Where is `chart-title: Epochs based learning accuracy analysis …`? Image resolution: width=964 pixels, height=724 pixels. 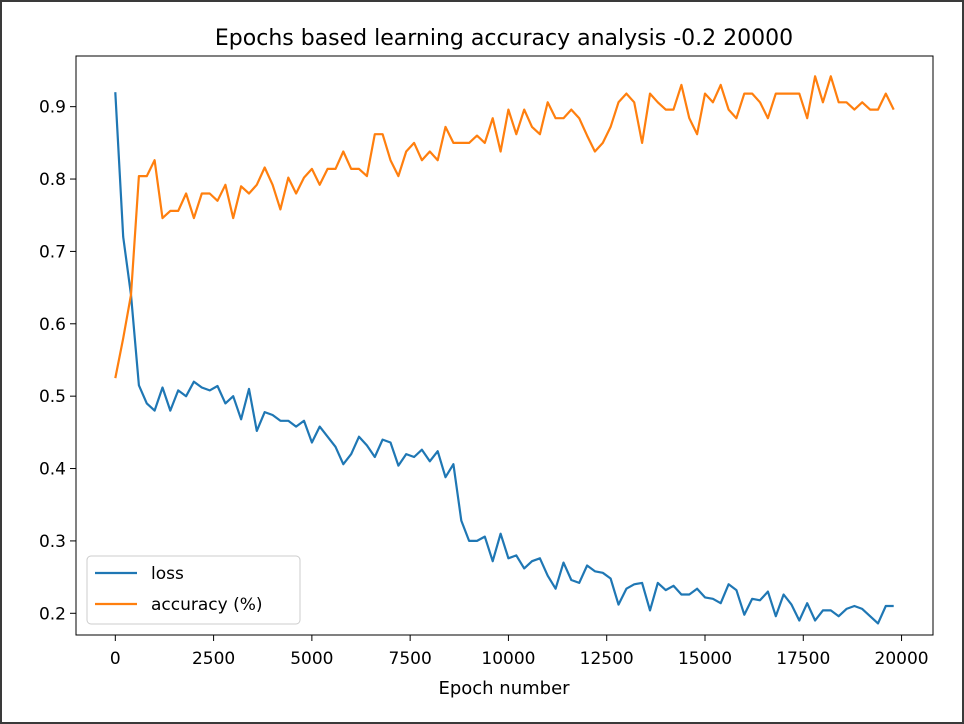
chart-title: Epochs based learning accuracy analysis … is located at coordinates (504, 38).